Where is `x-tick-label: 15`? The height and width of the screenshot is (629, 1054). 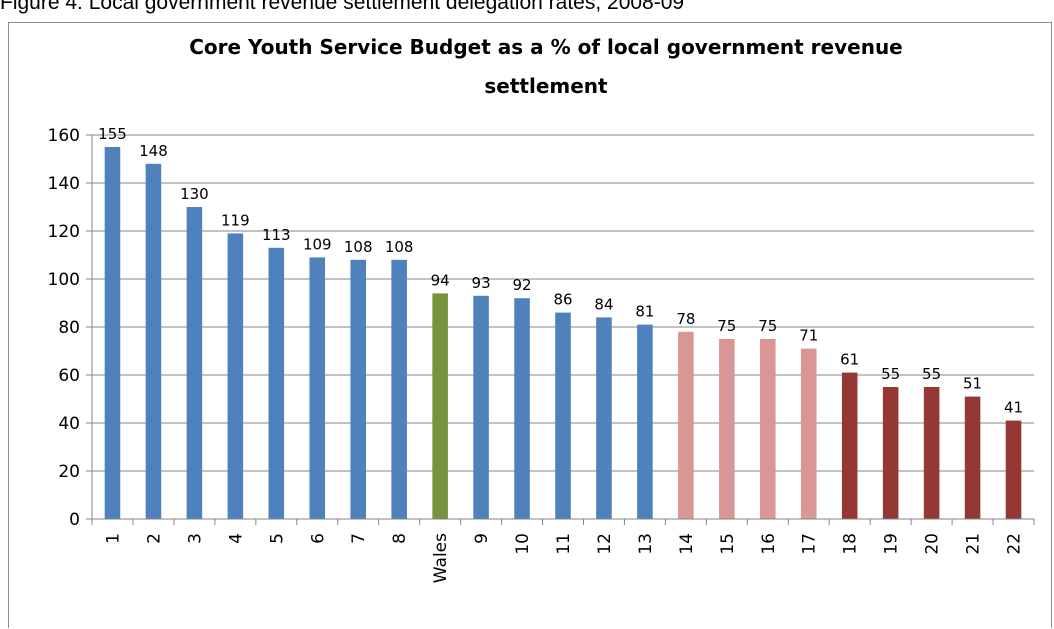
x-tick-label: 15 is located at coordinates (728, 544).